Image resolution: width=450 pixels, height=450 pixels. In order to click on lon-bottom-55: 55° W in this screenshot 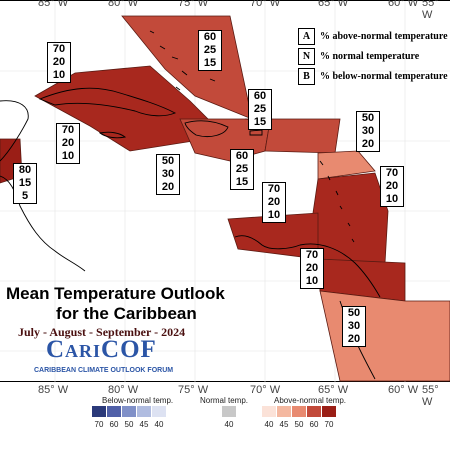, I will do `click(430, 396)`.